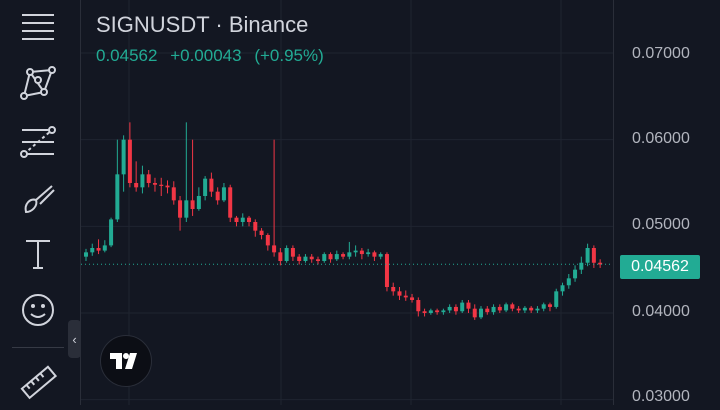 This screenshot has width=720, height=410. I want to click on pattern-tool-icon, so click(38, 83).